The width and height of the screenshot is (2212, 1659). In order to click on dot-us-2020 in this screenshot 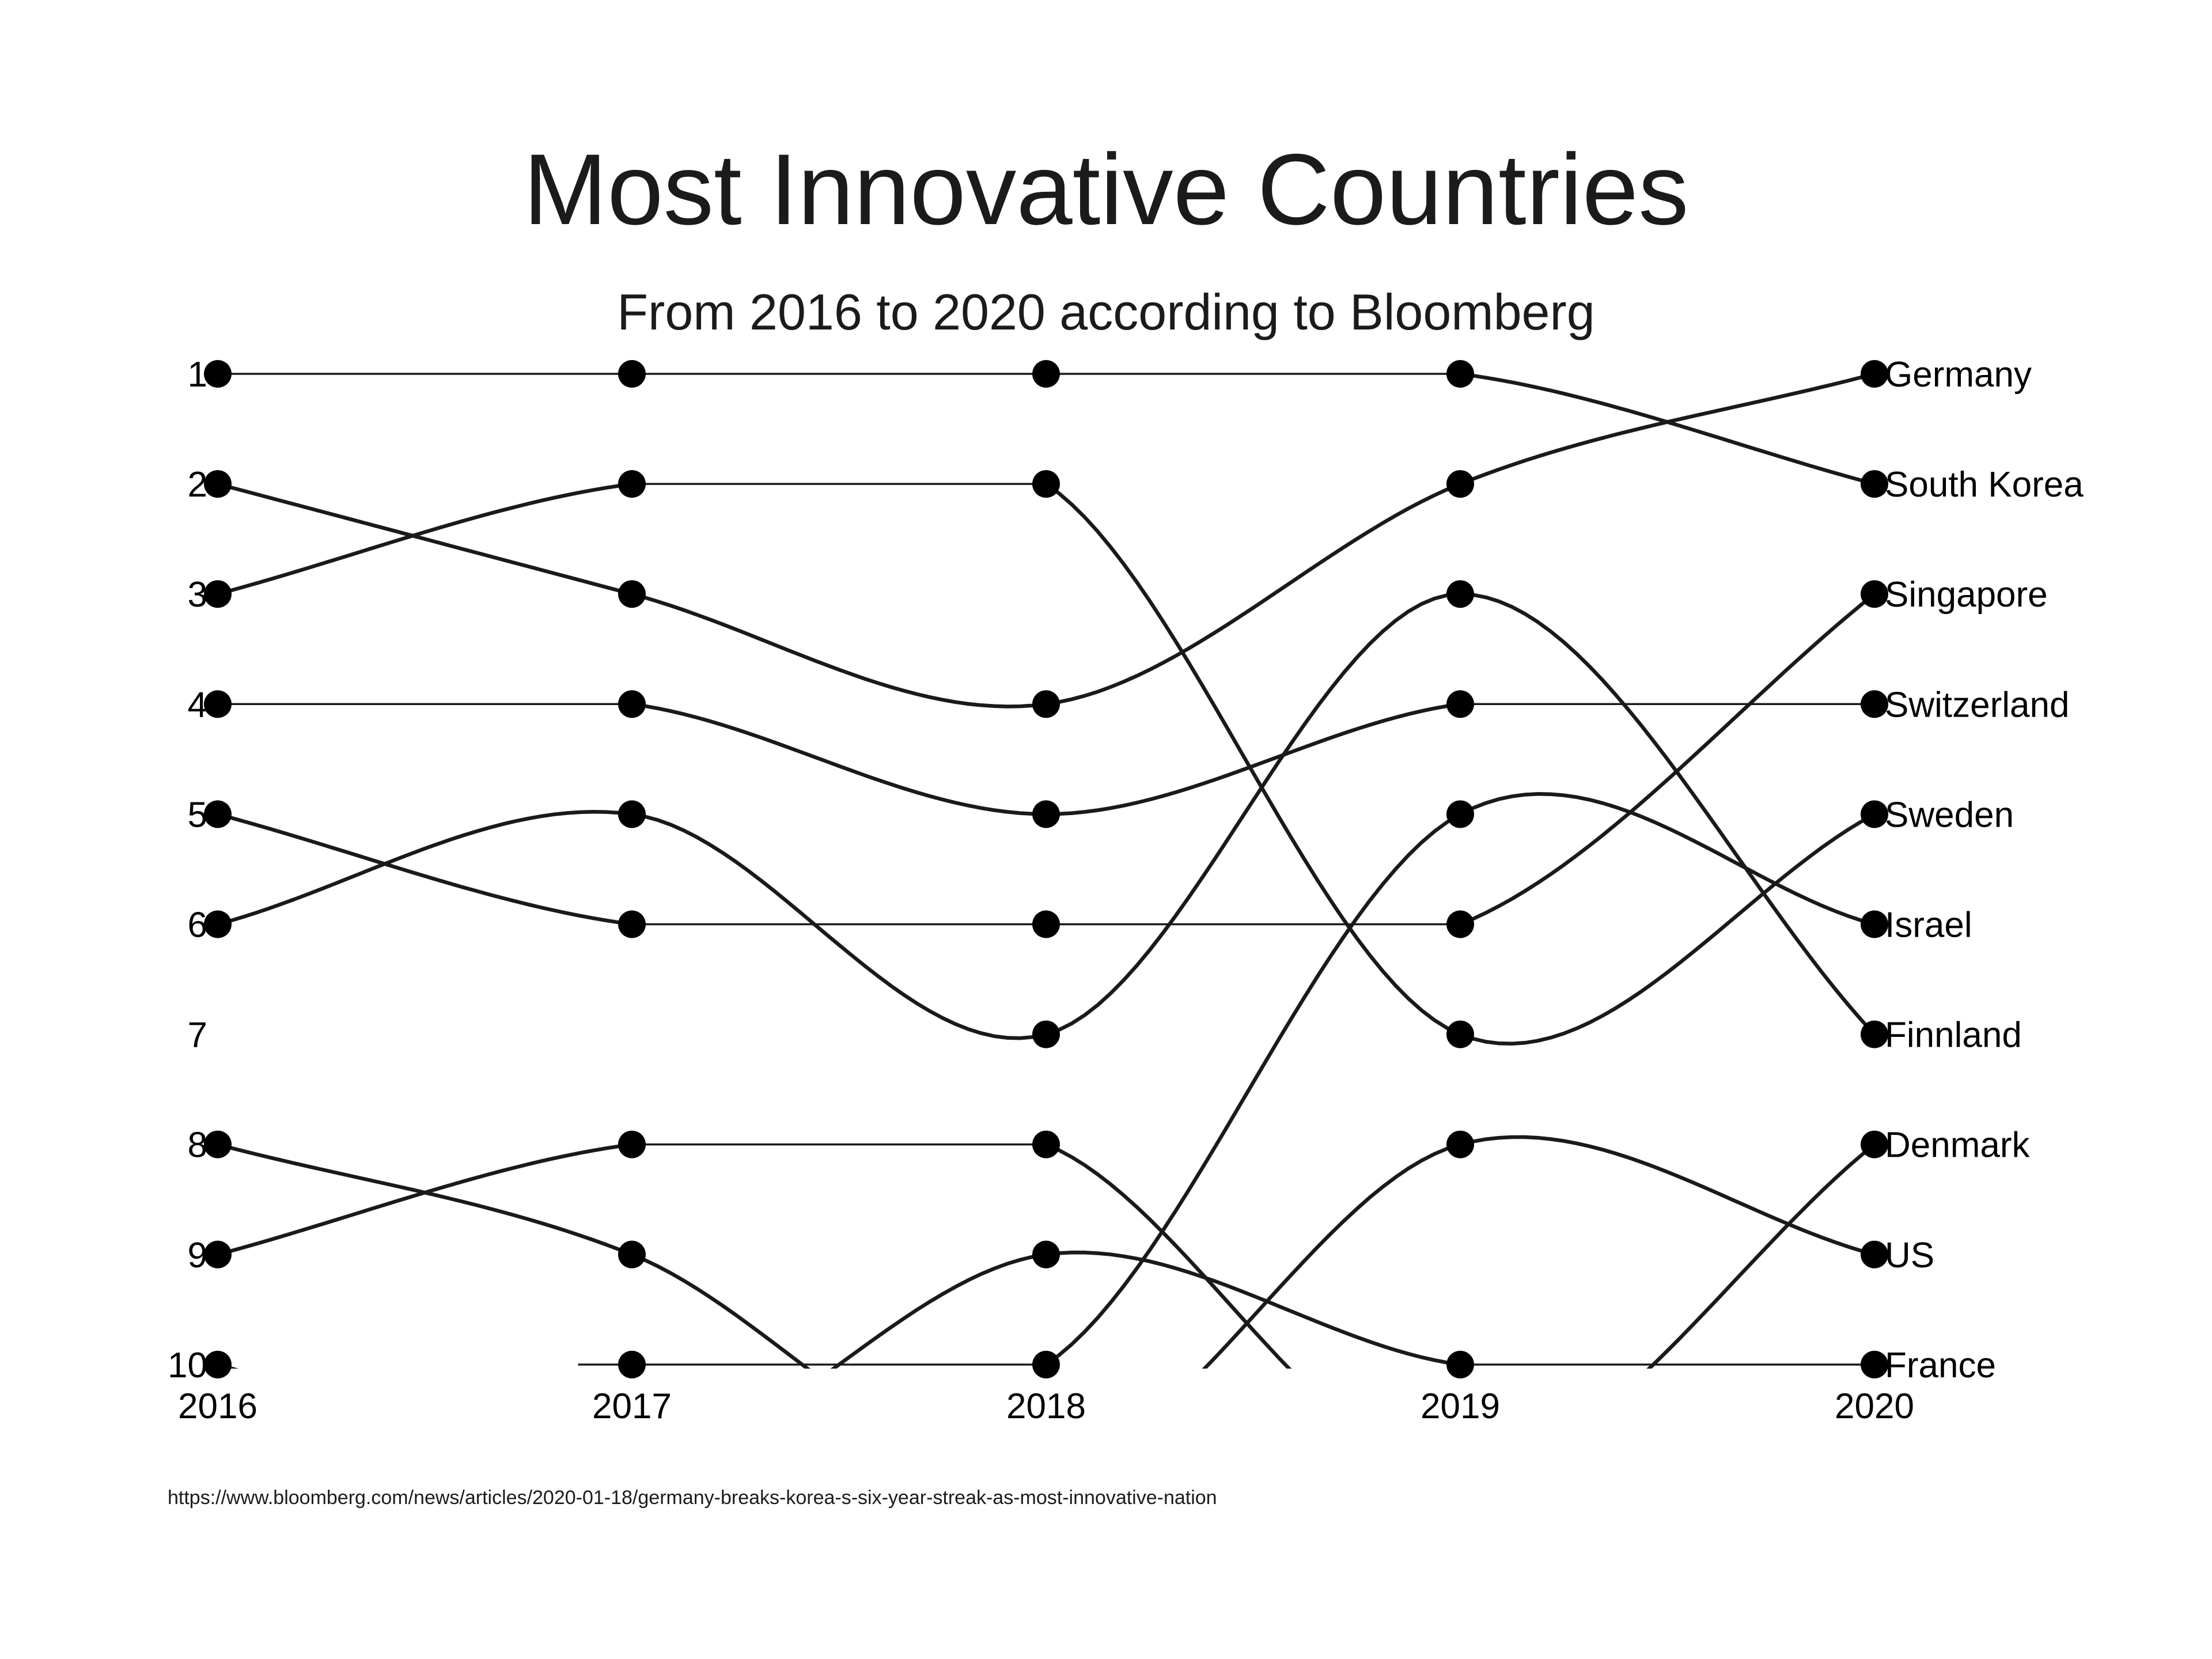, I will do `click(1874, 1254)`.